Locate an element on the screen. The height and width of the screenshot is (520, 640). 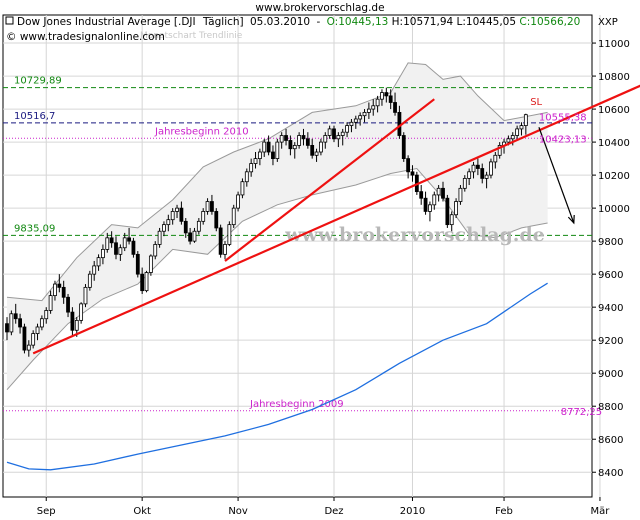
trendline-note: Monatschart Trendlinie is located at coordinates (191, 36).